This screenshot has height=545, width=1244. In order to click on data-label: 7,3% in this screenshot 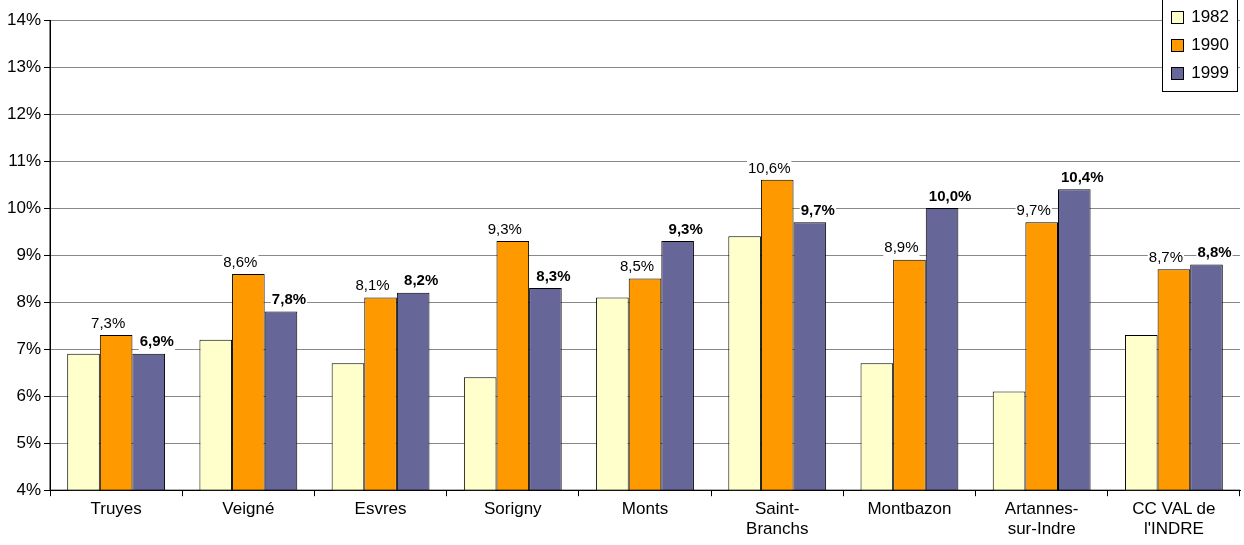, I will do `click(108, 322)`.